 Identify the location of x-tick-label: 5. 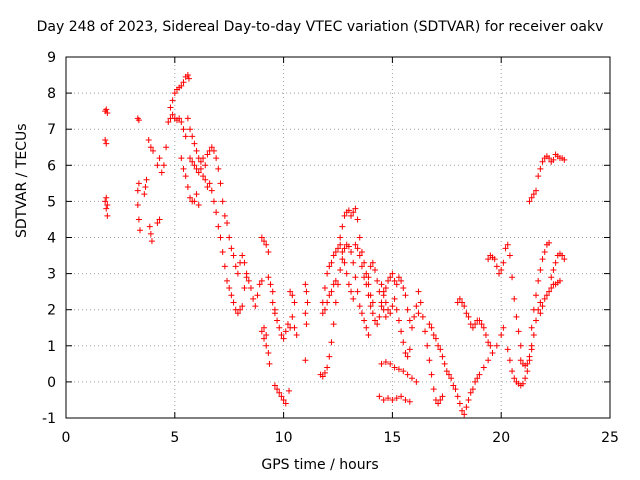
(174, 438).